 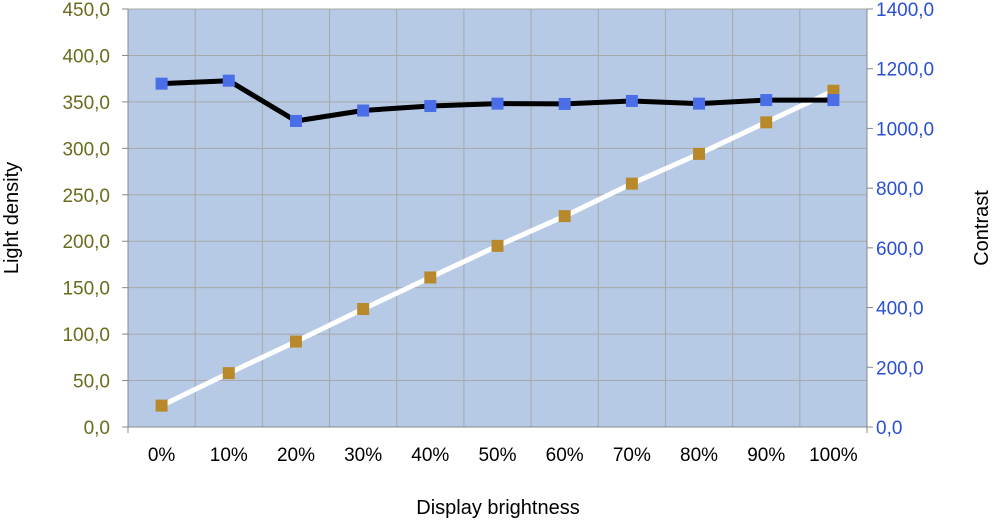 I want to click on left-tick-label: 350,0, so click(x=86, y=103).